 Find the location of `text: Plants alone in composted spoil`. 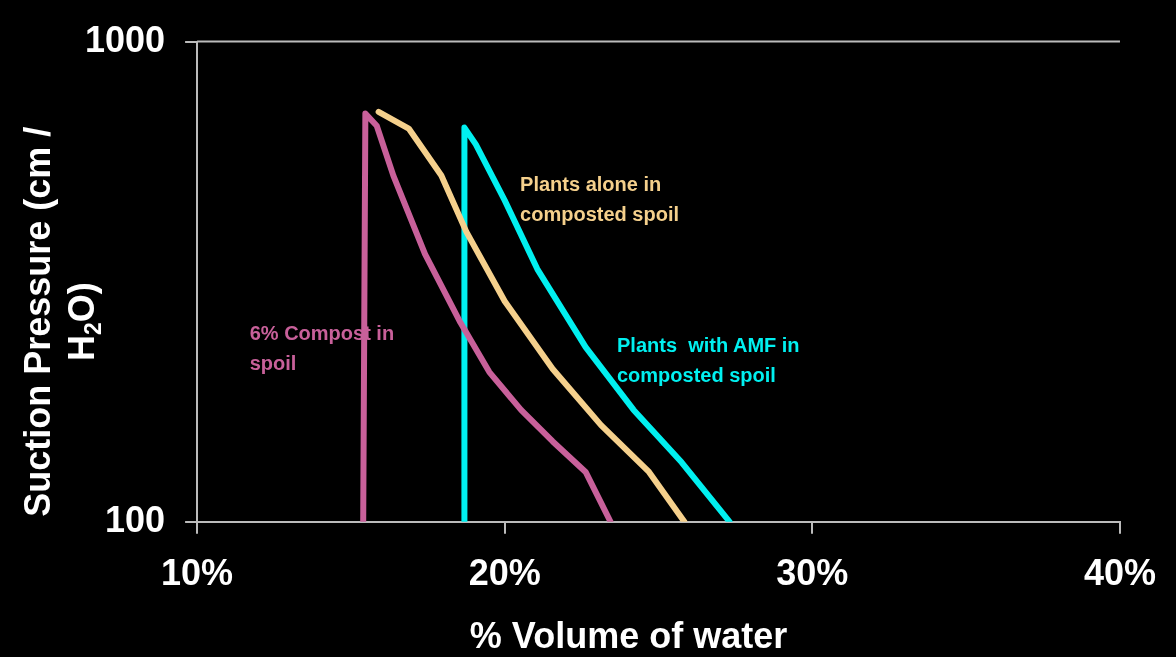

text: Plants alone in composted spoil is located at coordinates (599, 199).